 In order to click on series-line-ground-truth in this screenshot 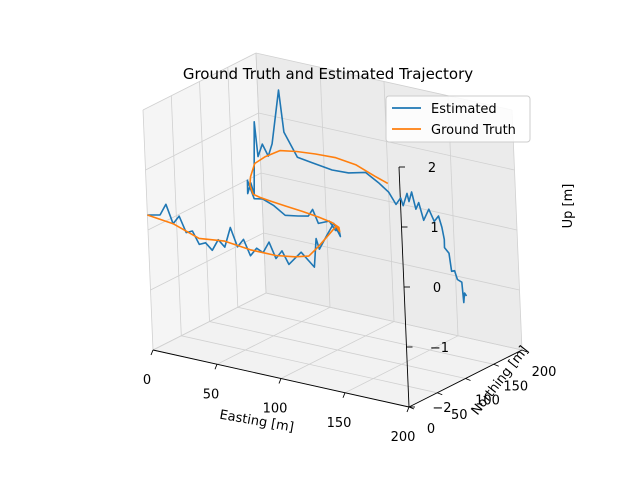, I will do `click(268, 203)`.